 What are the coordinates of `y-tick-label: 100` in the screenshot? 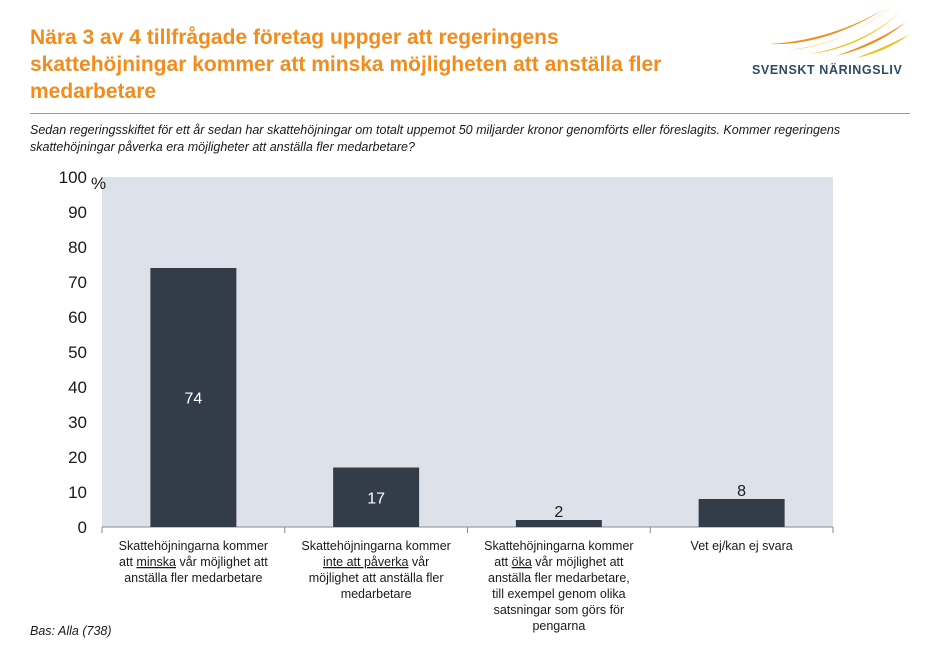 It's located at (73, 177).